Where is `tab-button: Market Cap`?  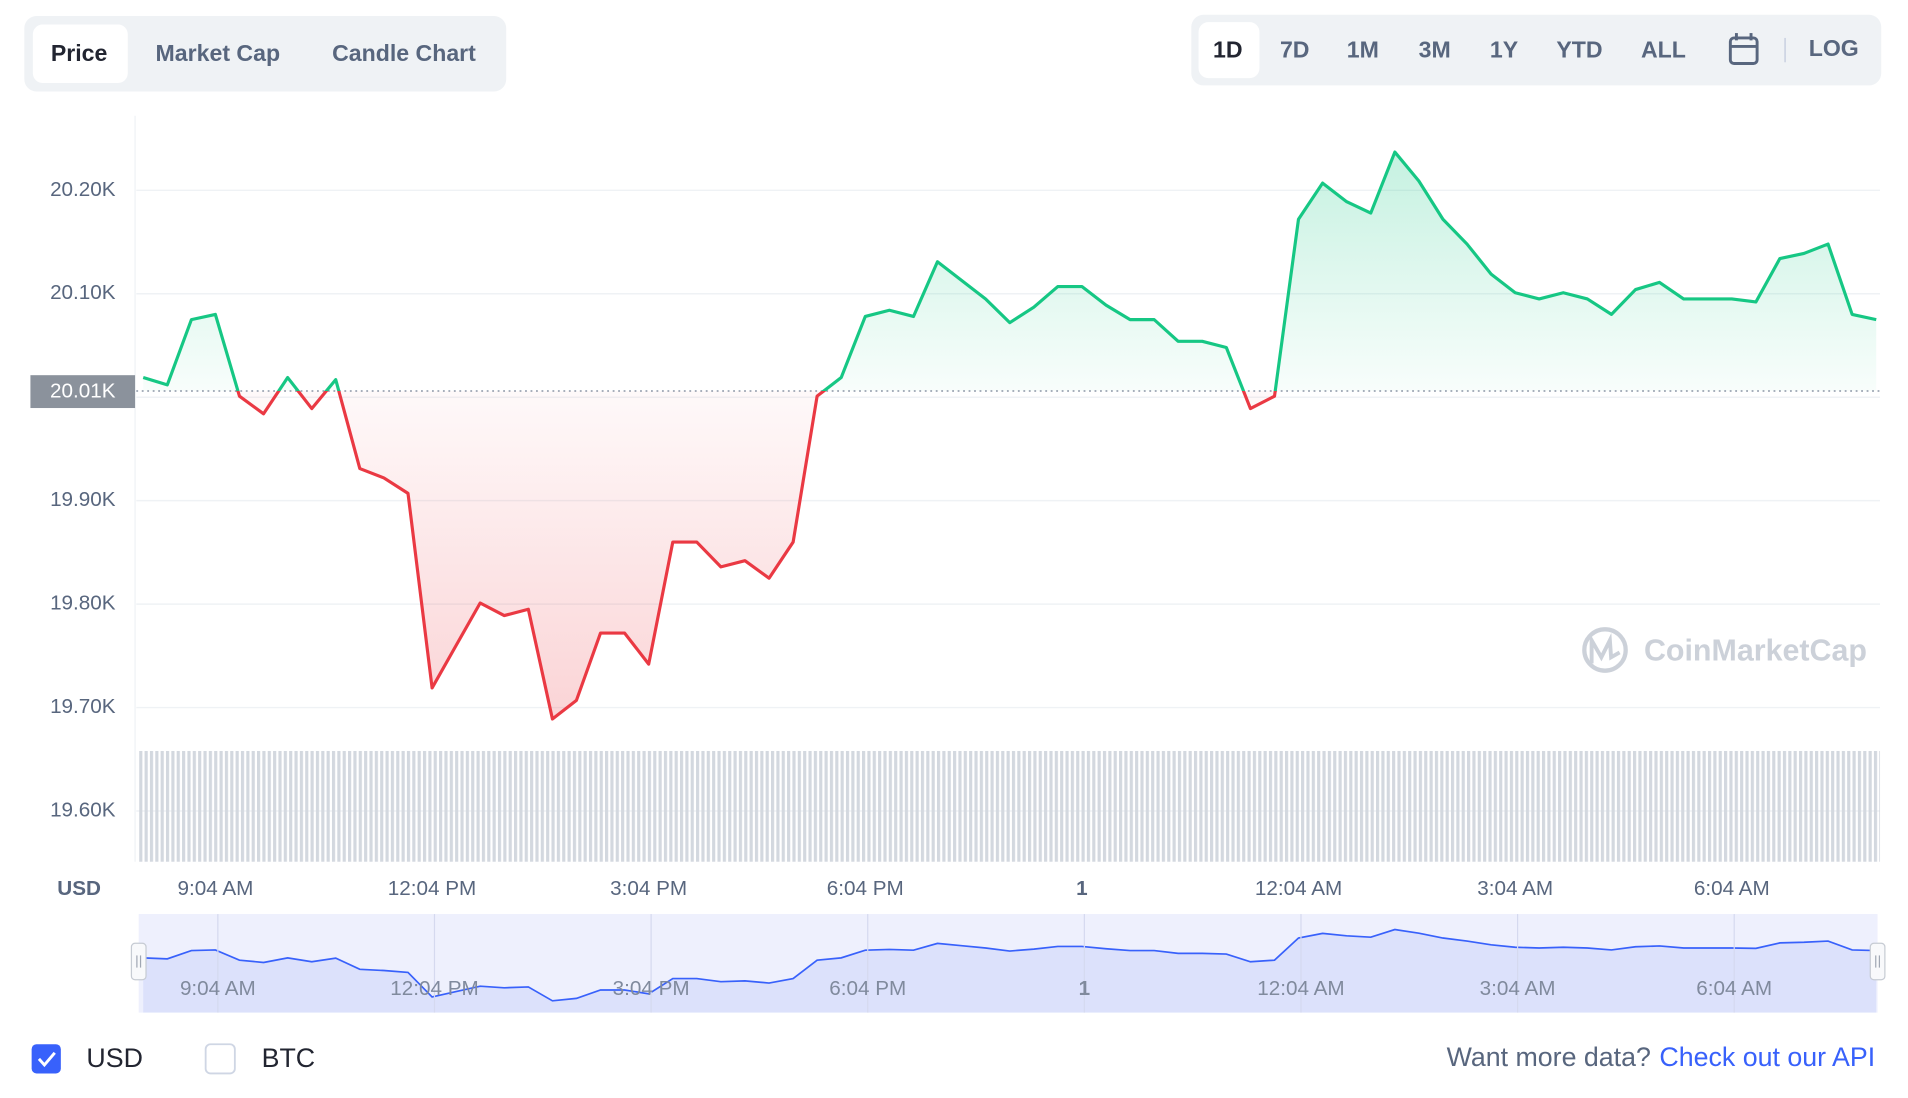
tab-button: Market Cap is located at coordinates (218, 53).